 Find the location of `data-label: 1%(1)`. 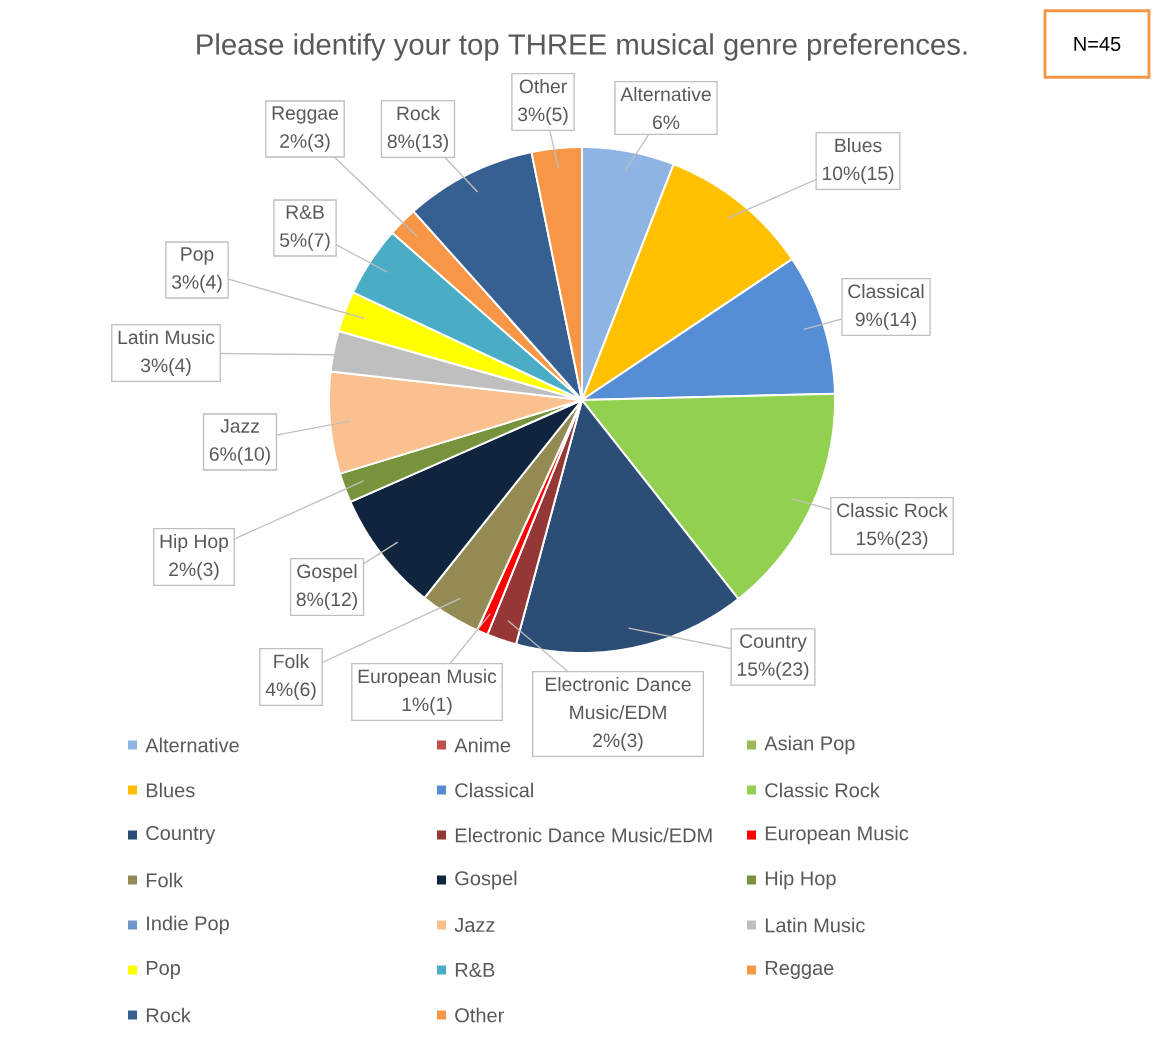

data-label: 1%(1) is located at coordinates (427, 706).